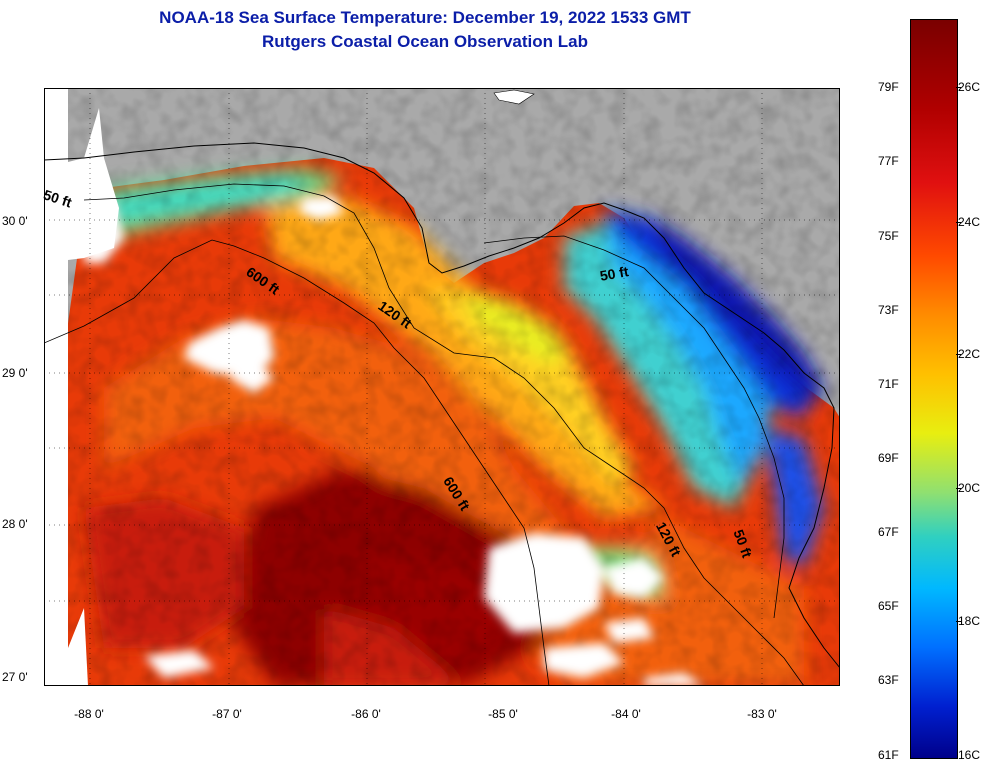 This screenshot has height=770, width=992. Describe the element at coordinates (969, 87) in the screenshot. I see `colorbar-label-celsius: 26C` at that location.